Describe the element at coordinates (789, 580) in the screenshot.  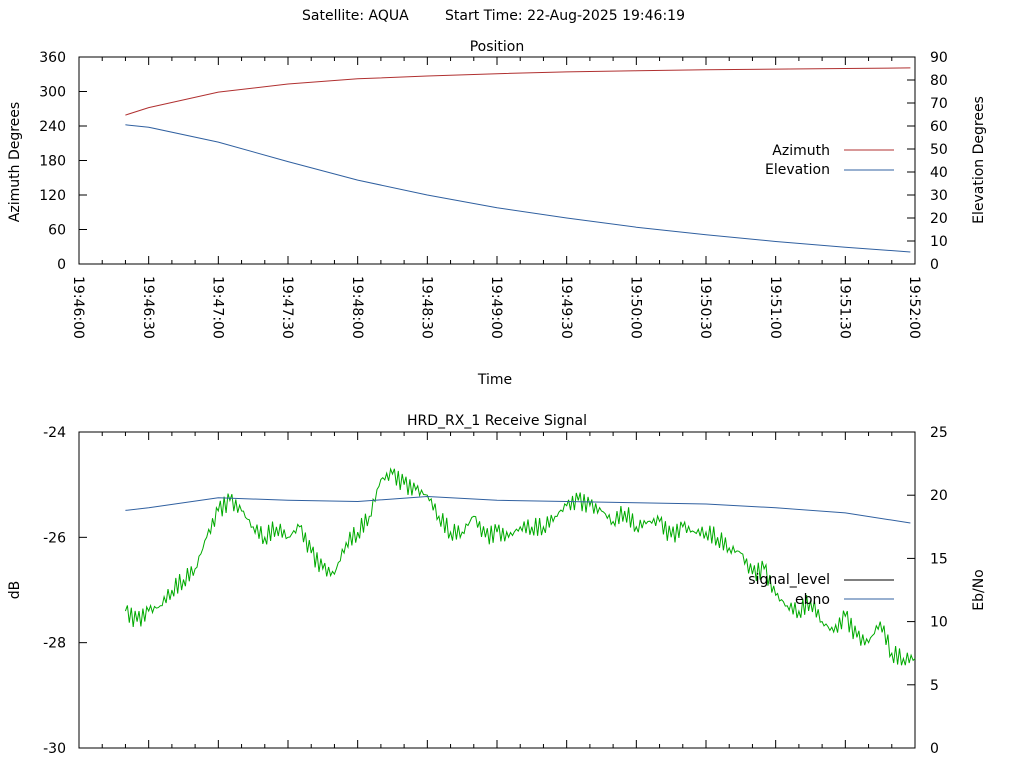
I see `legend-label-signal-level: signal_level` at that location.